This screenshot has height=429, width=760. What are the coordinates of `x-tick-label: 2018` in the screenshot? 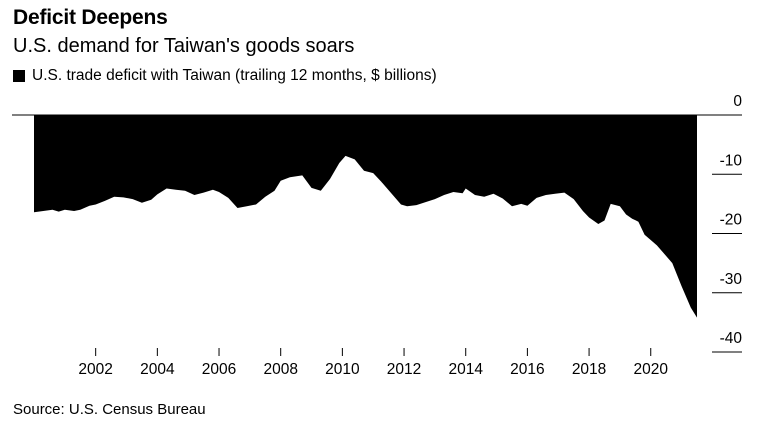 It's located at (589, 369).